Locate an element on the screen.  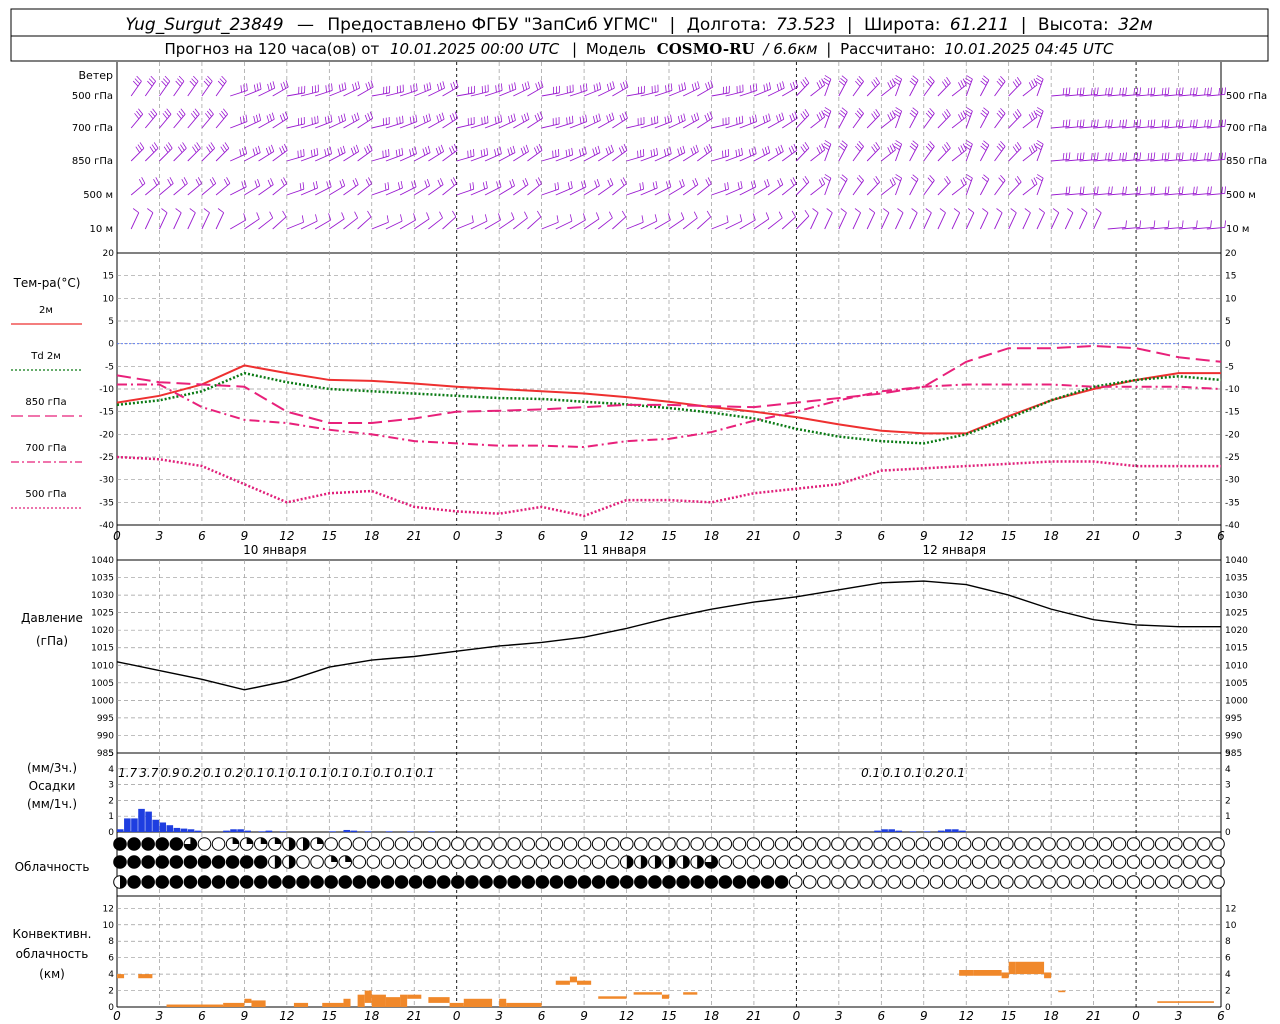
precip-3h-label: 0.9 is located at coordinates (170, 773).